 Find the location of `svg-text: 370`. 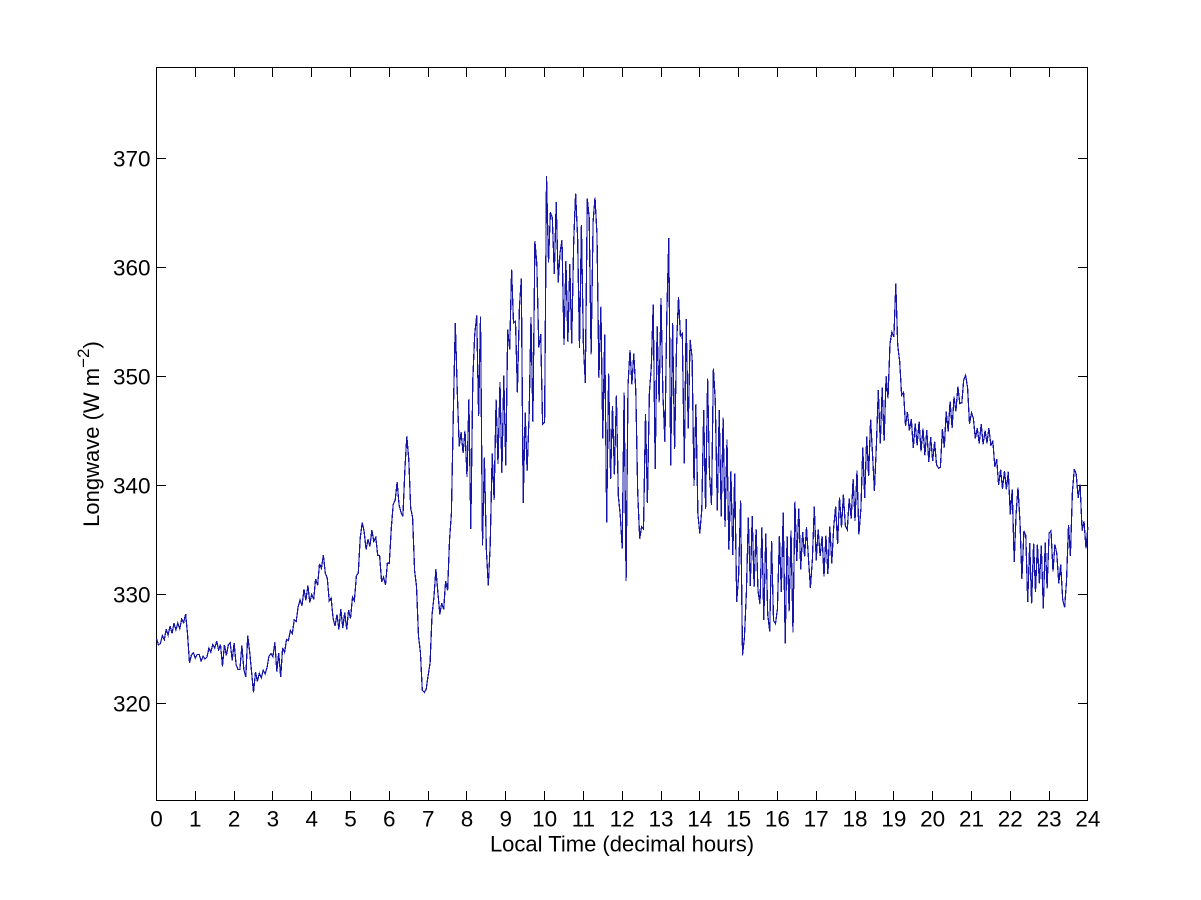

svg-text: 370 is located at coordinates (132, 158).